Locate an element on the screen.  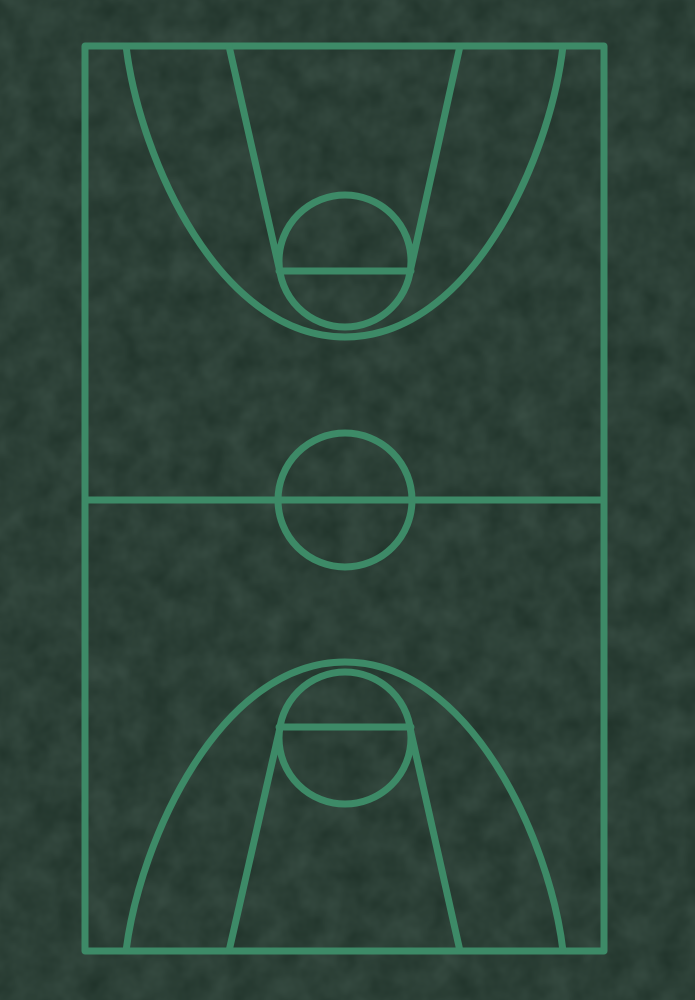
free-throw-circle-bottom is located at coordinates (345, 738).